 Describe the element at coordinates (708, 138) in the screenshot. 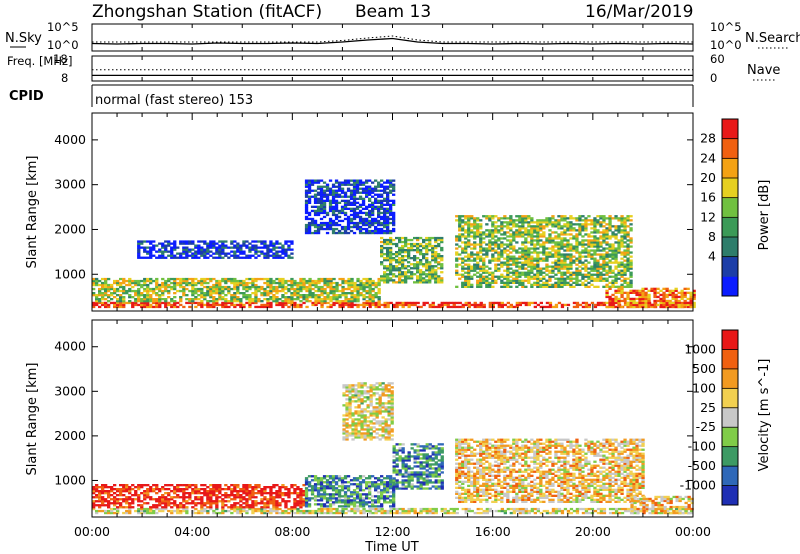

I see `power-colorbar-tick-label: 28` at that location.